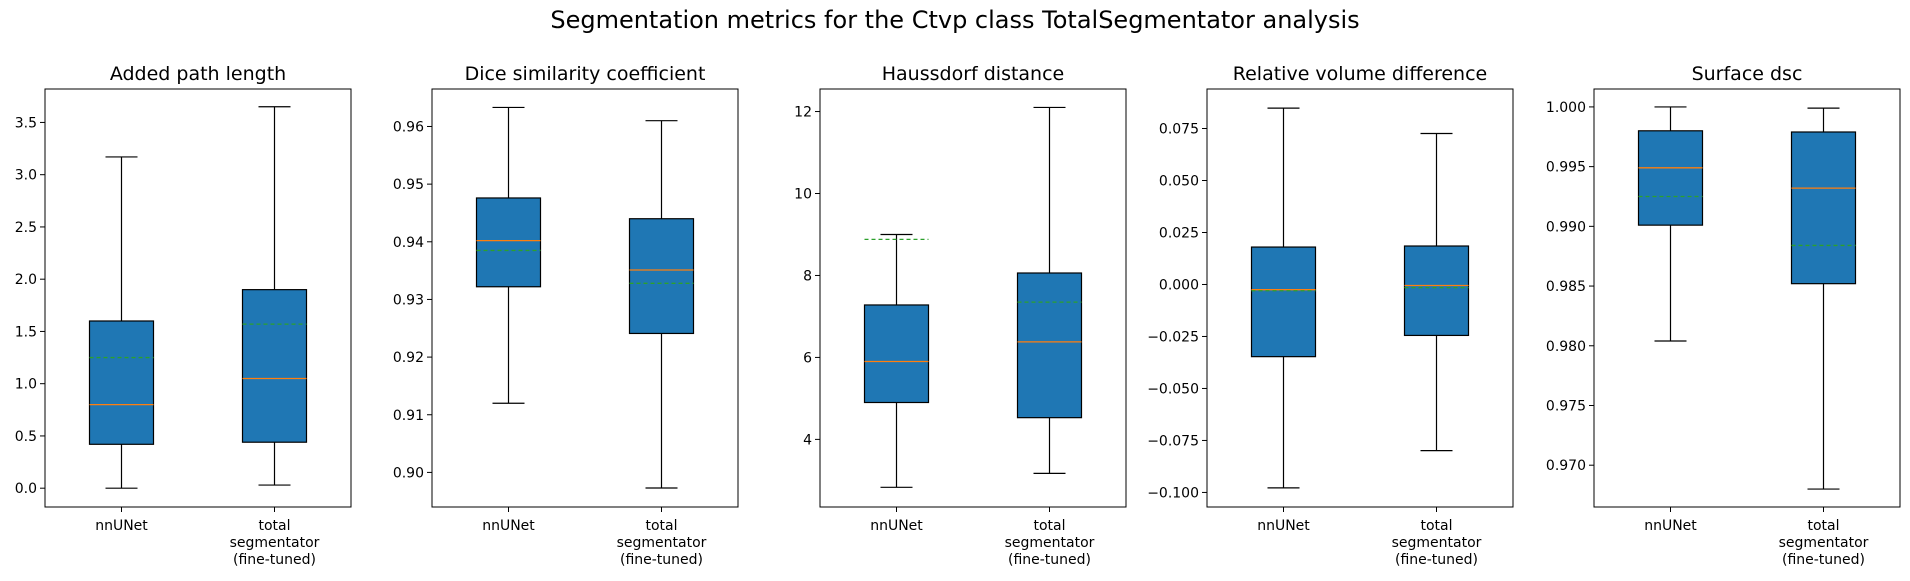 The height and width of the screenshot is (581, 1910). I want to click on y-tick-label: 10, so click(803, 195).